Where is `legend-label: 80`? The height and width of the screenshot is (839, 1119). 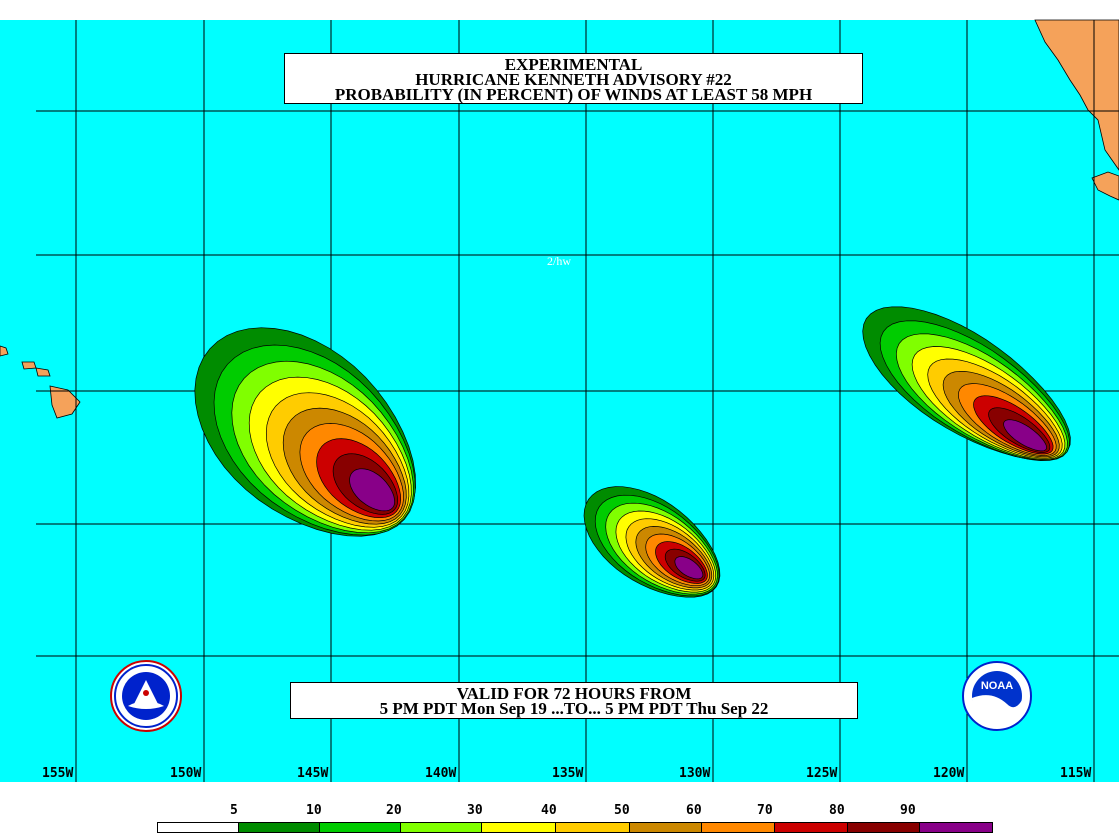
legend-label: 80 is located at coordinates (837, 810).